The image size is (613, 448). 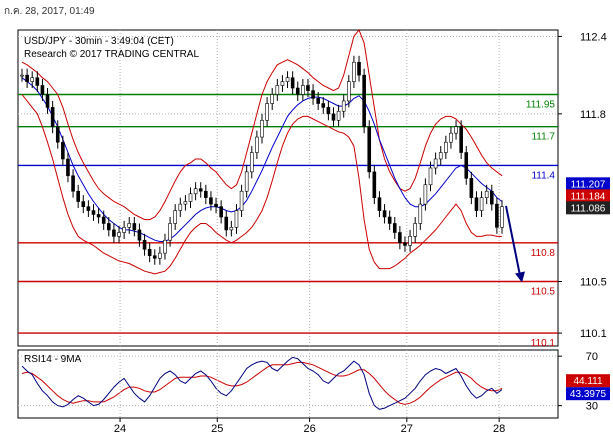 I want to click on price-tick-label: 111.8, so click(x=593, y=115).